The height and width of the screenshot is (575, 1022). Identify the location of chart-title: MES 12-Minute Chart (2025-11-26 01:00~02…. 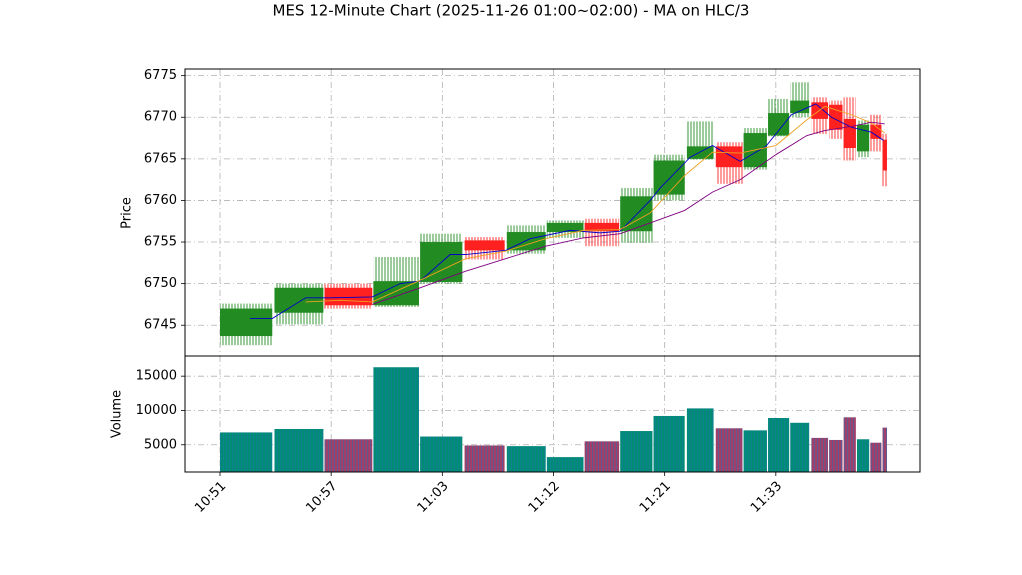
(511, 11).